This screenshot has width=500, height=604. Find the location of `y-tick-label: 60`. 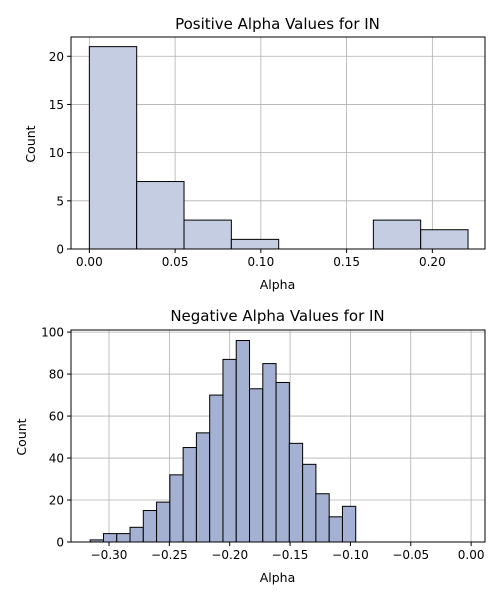

y-tick-label: 60 is located at coordinates (56, 417).